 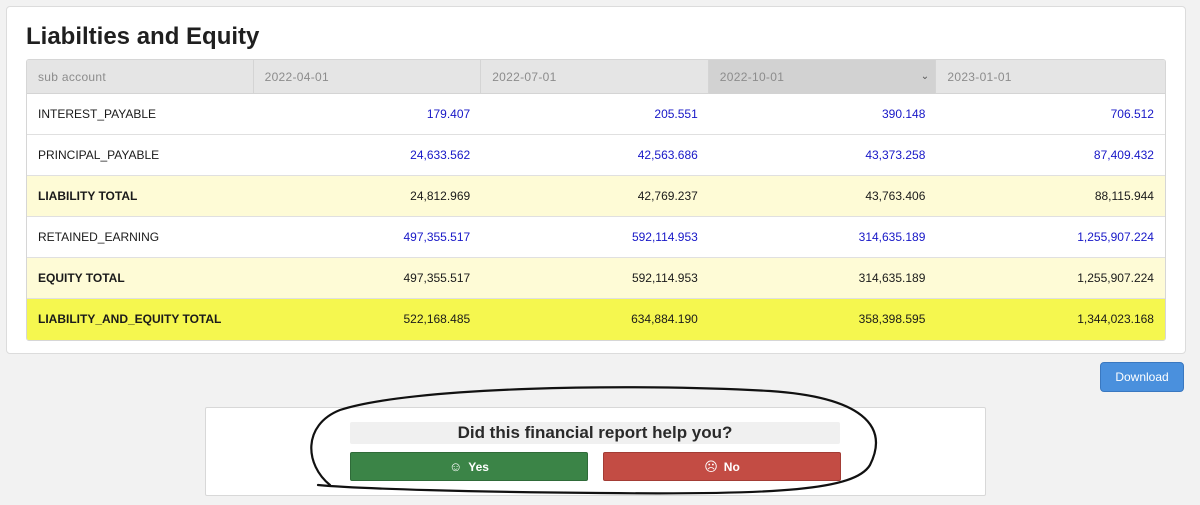 I want to click on yes-label: Yes, so click(x=478, y=466).